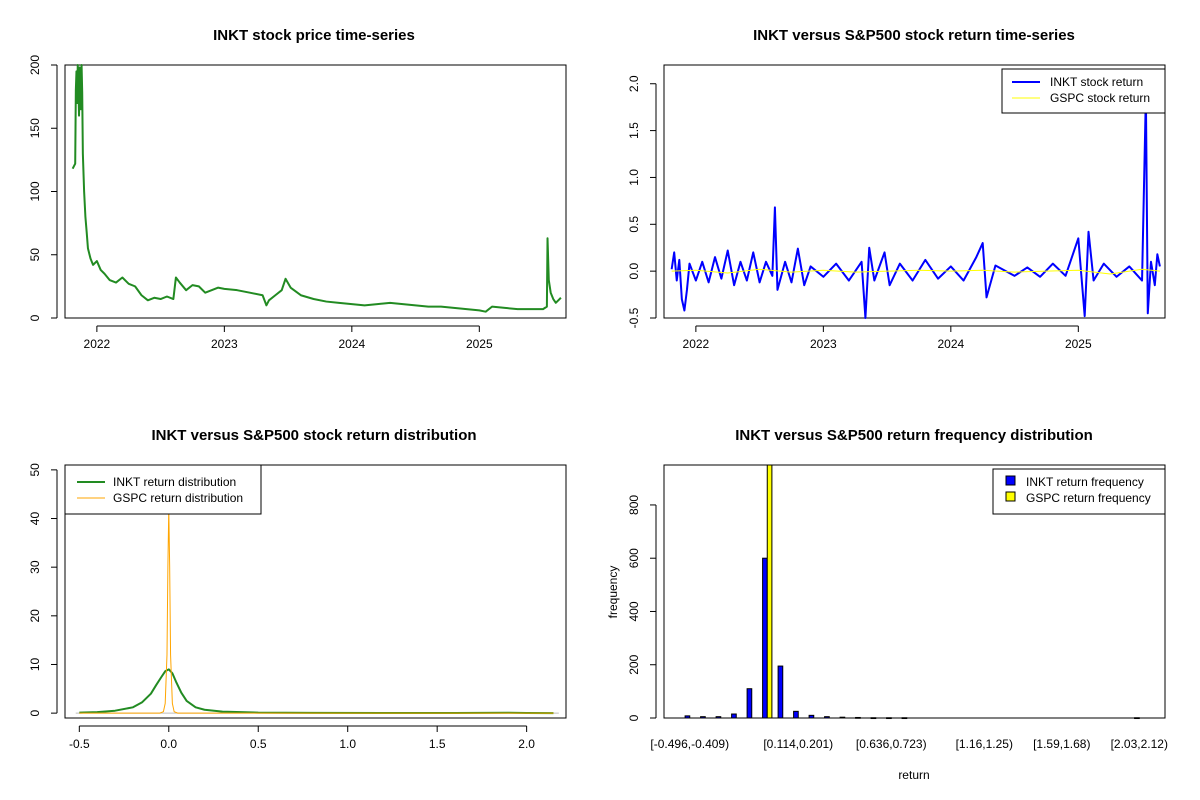 Image resolution: width=1200 pixels, height=800 pixels. What do you see at coordinates (35, 519) in the screenshot?
I see `y-tick-label: 40` at bounding box center [35, 519].